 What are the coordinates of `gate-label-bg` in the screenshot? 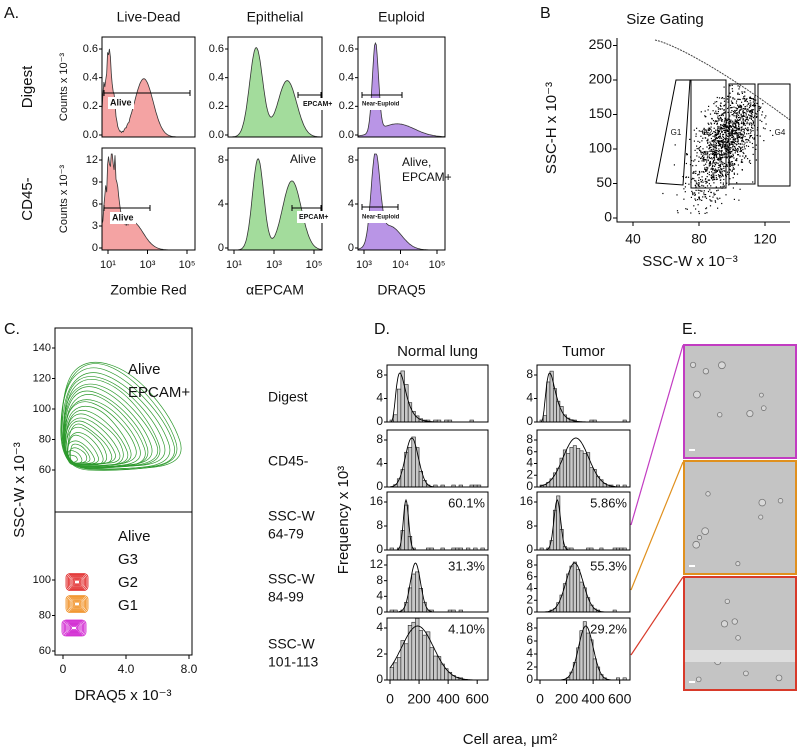 It's located at (318, 104).